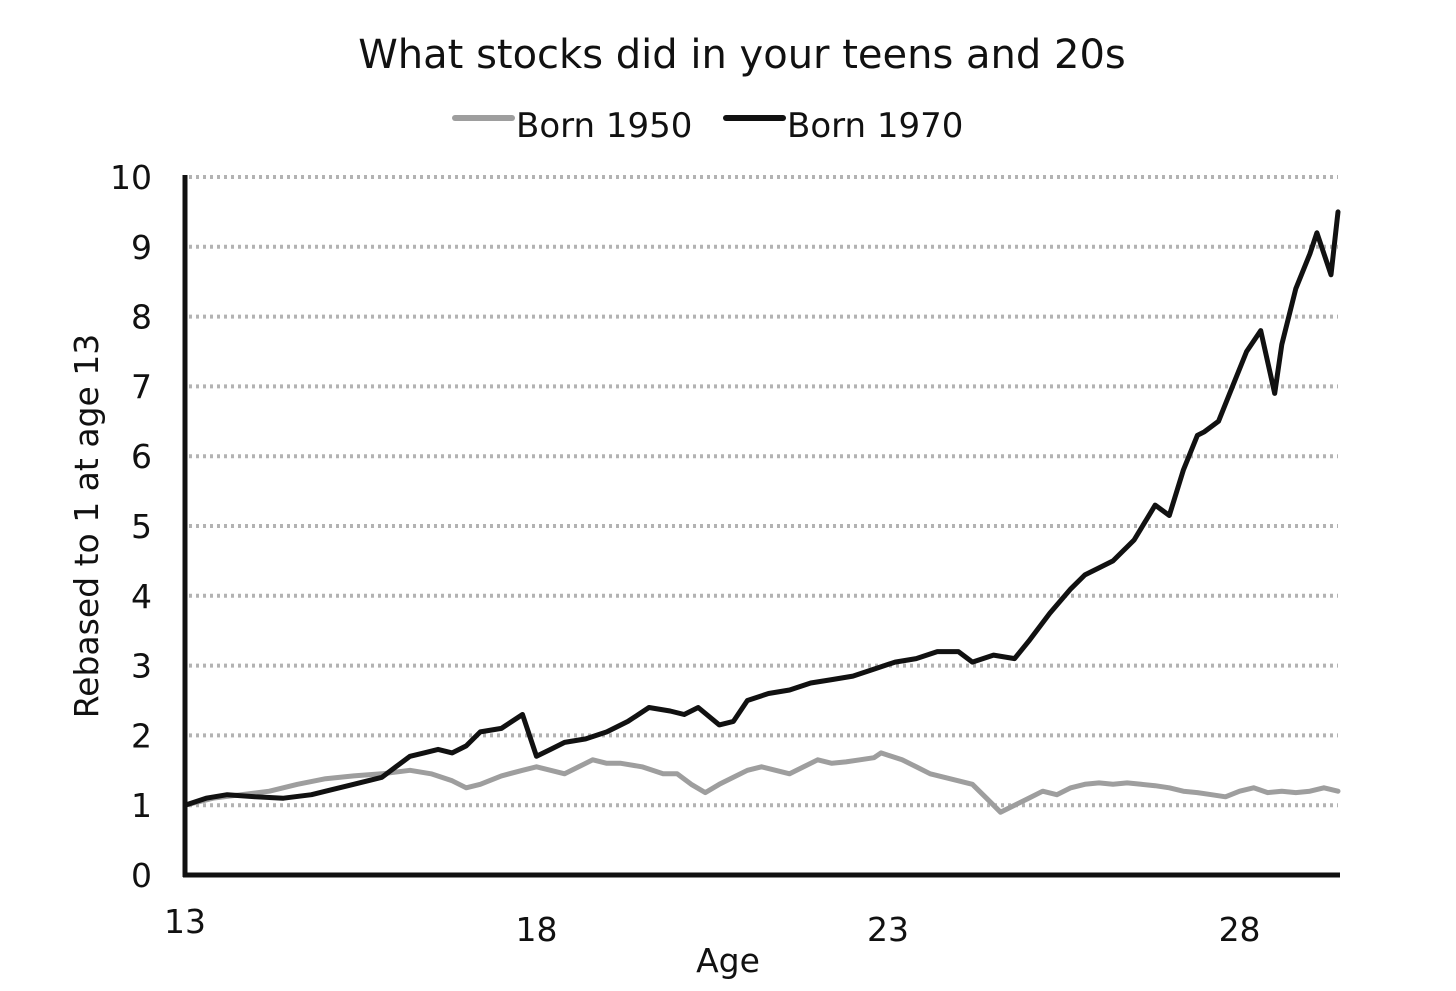 Image resolution: width=1456 pixels, height=991 pixels. What do you see at coordinates (888, 929) in the screenshot?
I see `x-tick-label: 23` at bounding box center [888, 929].